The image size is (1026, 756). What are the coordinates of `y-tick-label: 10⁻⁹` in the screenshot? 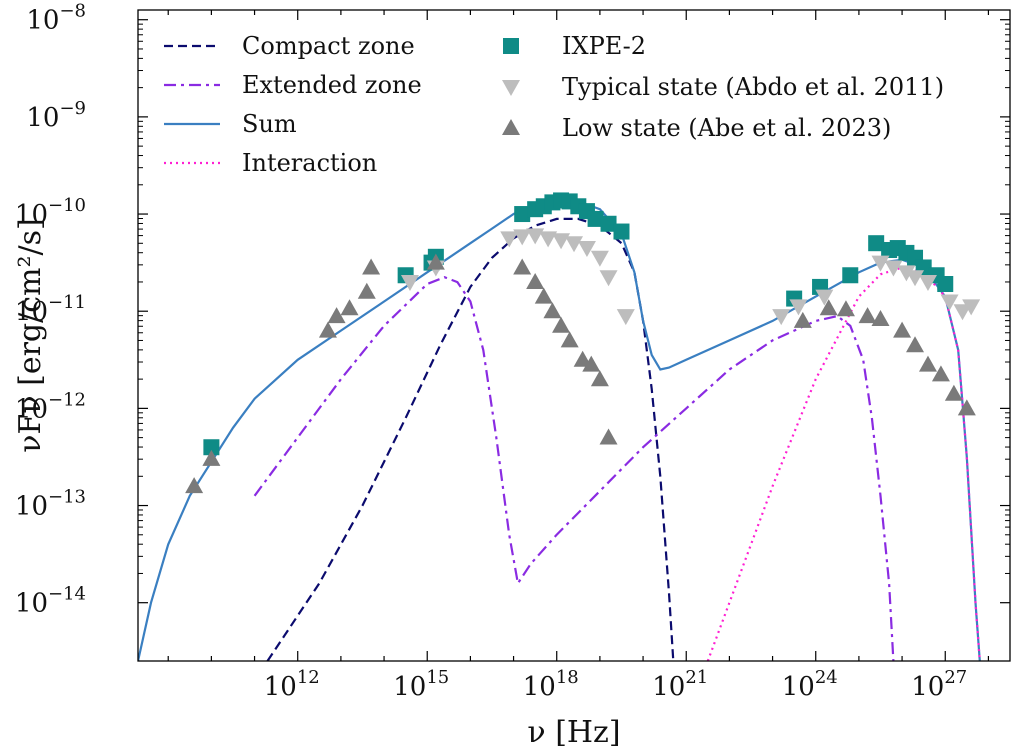 It's located at (56, 115).